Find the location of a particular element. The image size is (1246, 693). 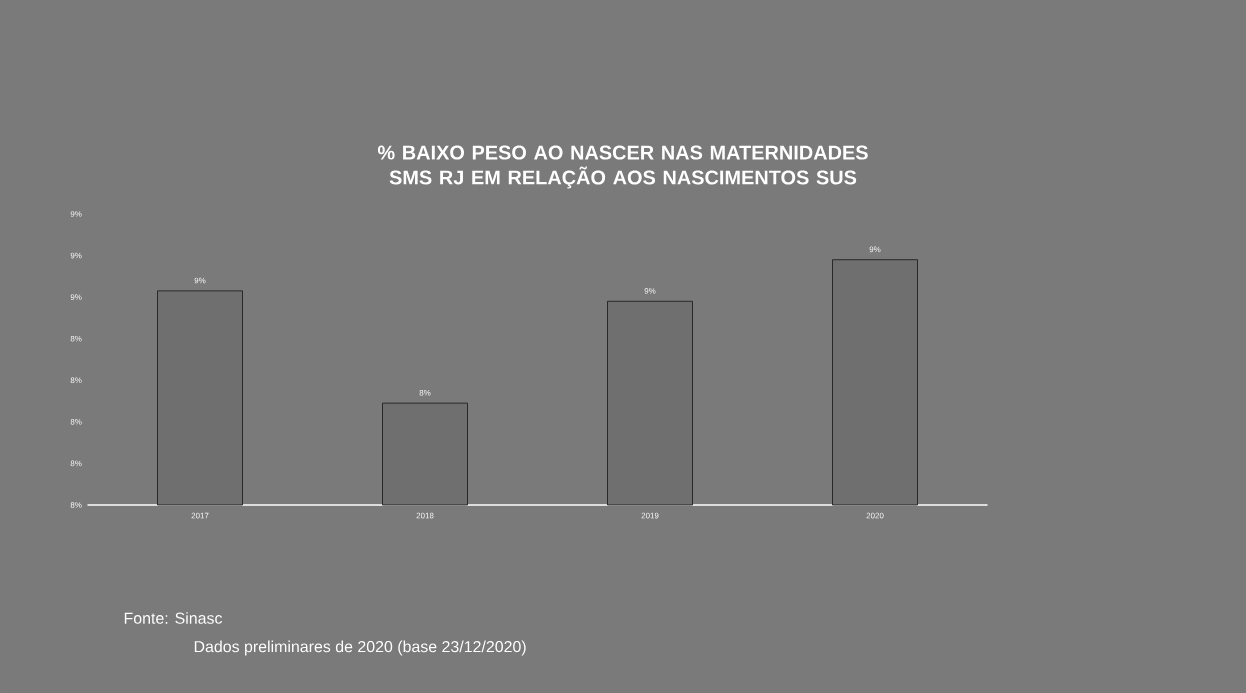

source-note: Fonte: Sinasc is located at coordinates (173, 618).